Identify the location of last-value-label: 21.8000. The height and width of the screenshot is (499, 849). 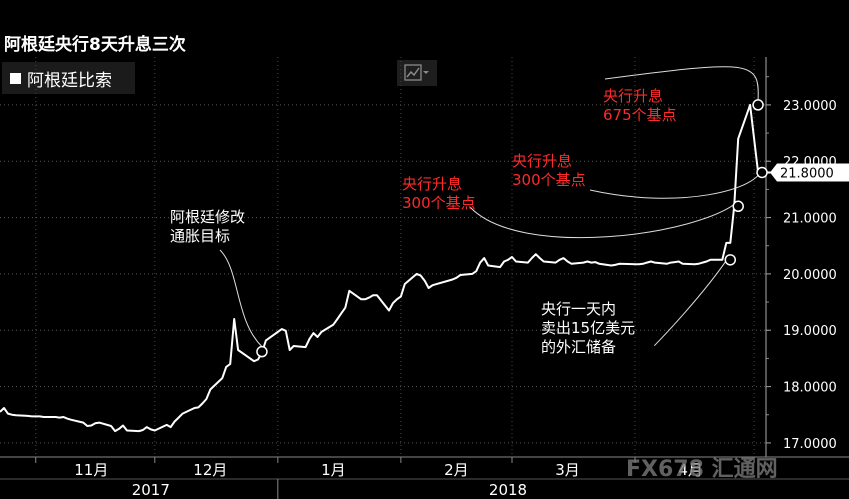
(807, 173).